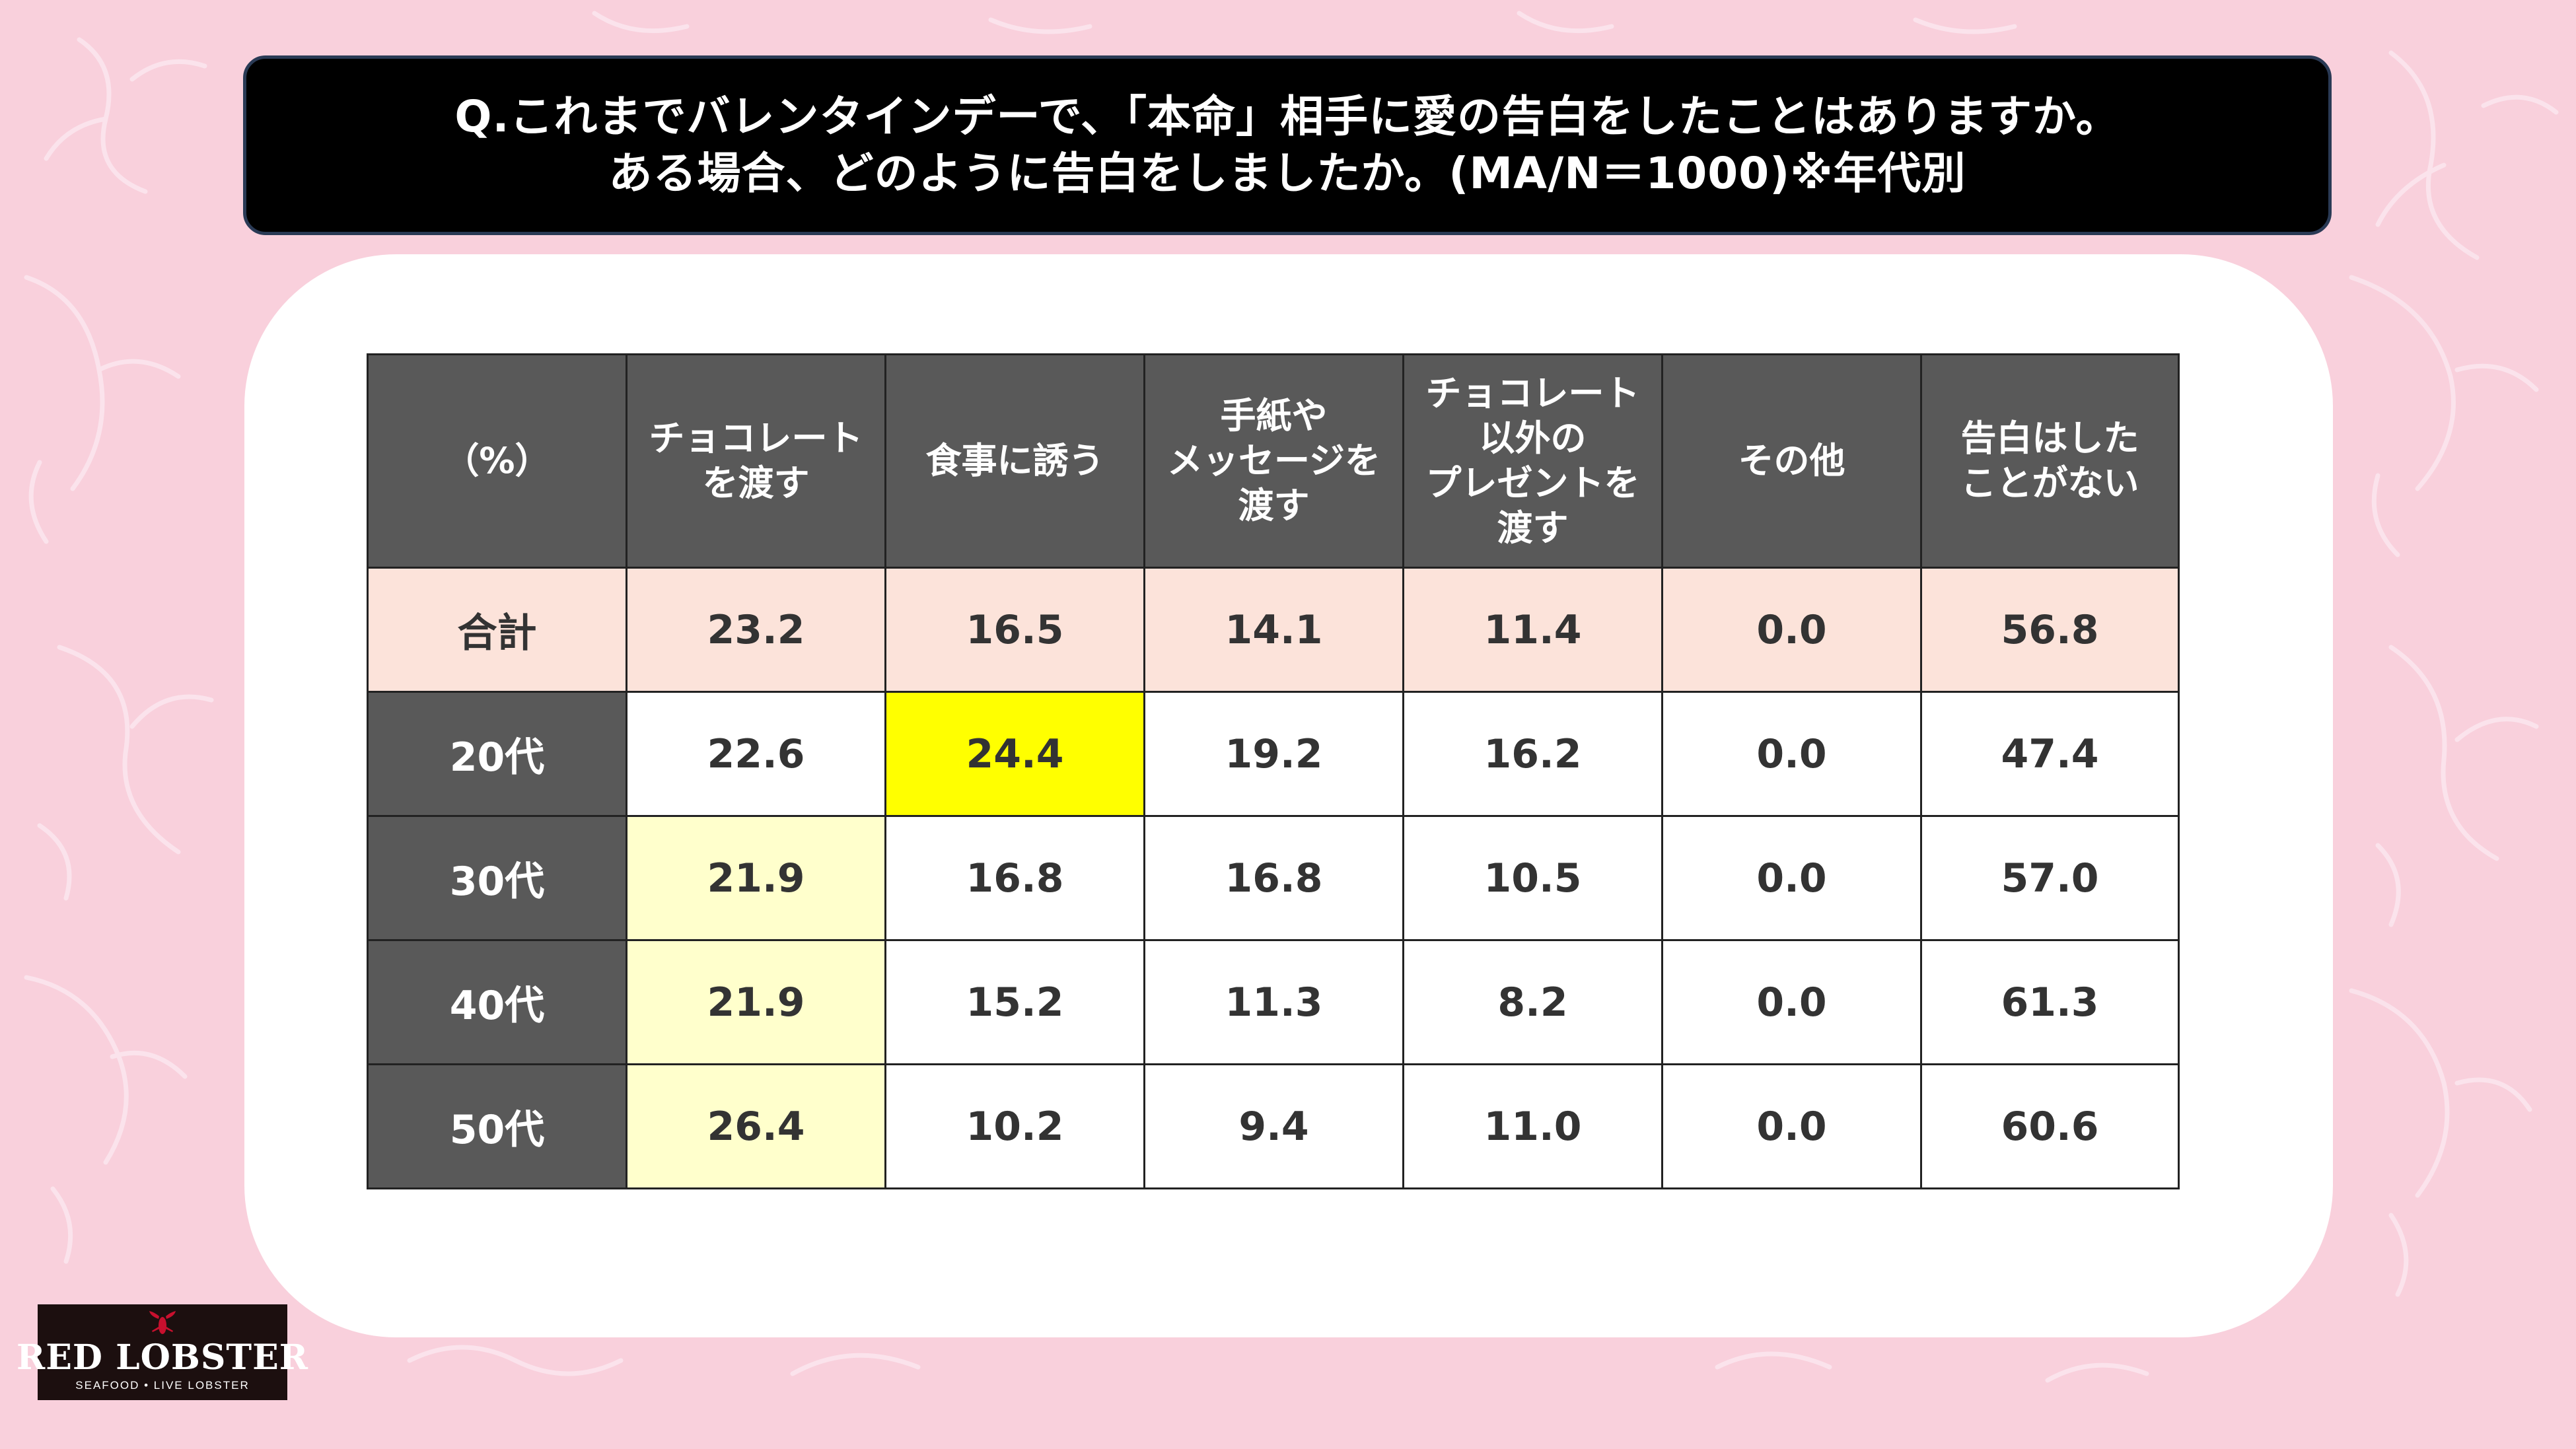  Describe the element at coordinates (497, 878) in the screenshot. I see `row-label-30s: 30代` at that location.